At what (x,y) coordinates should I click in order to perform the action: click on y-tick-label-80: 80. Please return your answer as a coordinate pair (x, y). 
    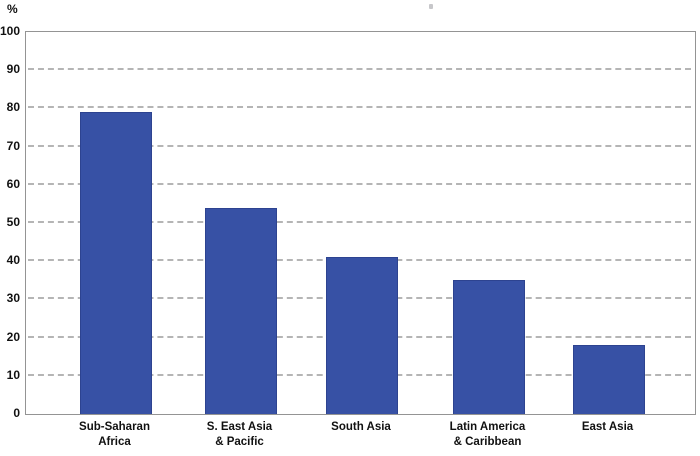
    Looking at the image, I should click on (13, 107).